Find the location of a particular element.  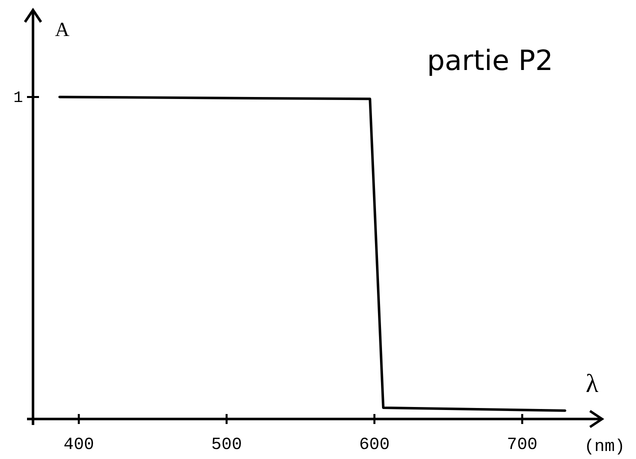

y-axis-title: A is located at coordinates (62, 30).